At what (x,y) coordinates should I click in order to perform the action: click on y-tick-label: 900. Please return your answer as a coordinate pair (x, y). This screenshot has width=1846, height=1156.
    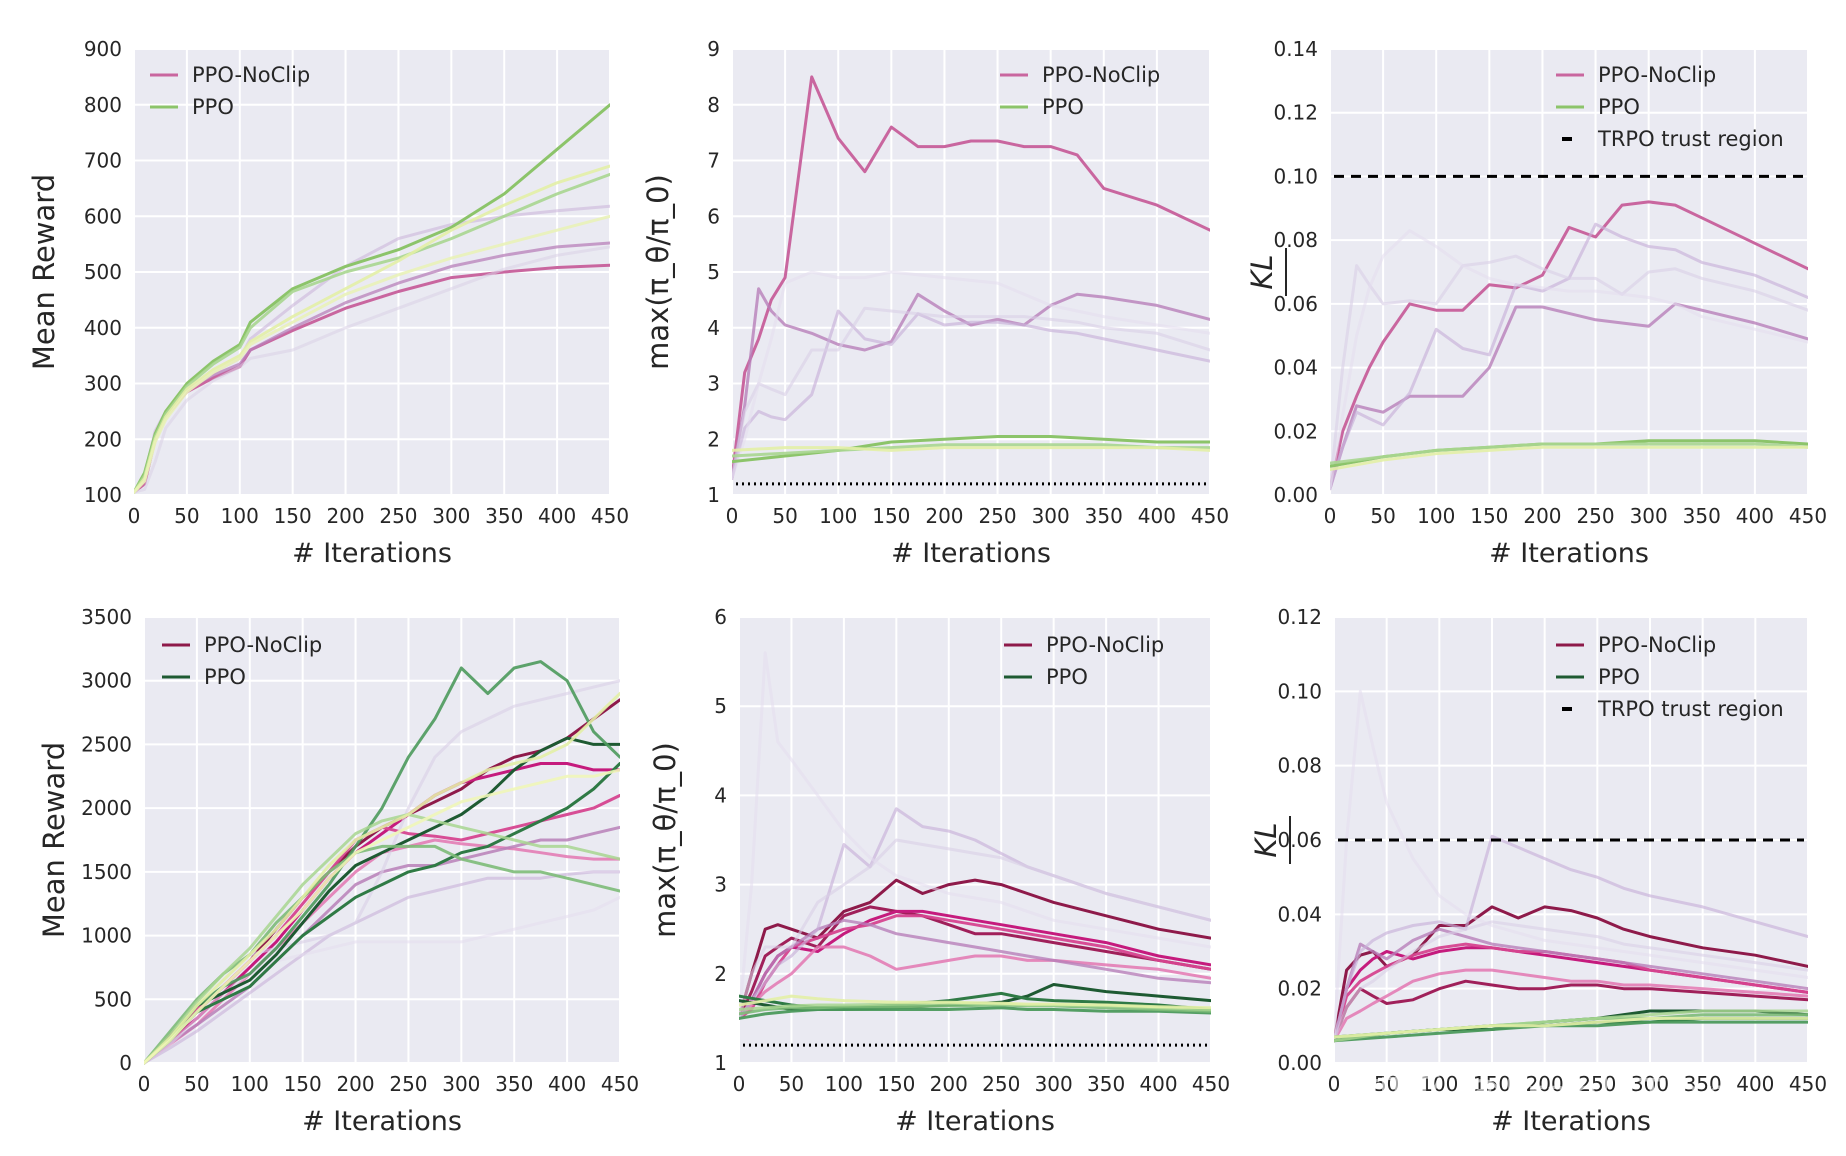
    Looking at the image, I should click on (103, 49).